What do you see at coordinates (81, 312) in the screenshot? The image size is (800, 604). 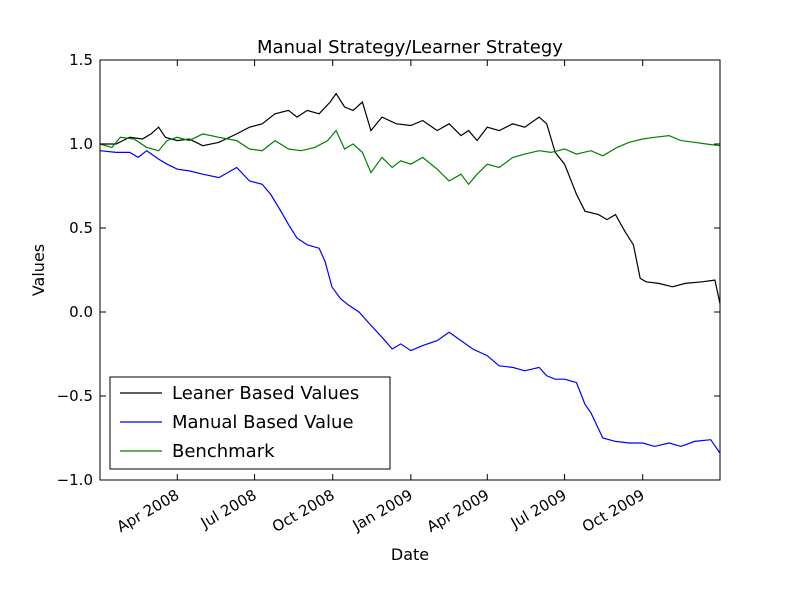 I see `y-tick-label: 0.0` at bounding box center [81, 312].